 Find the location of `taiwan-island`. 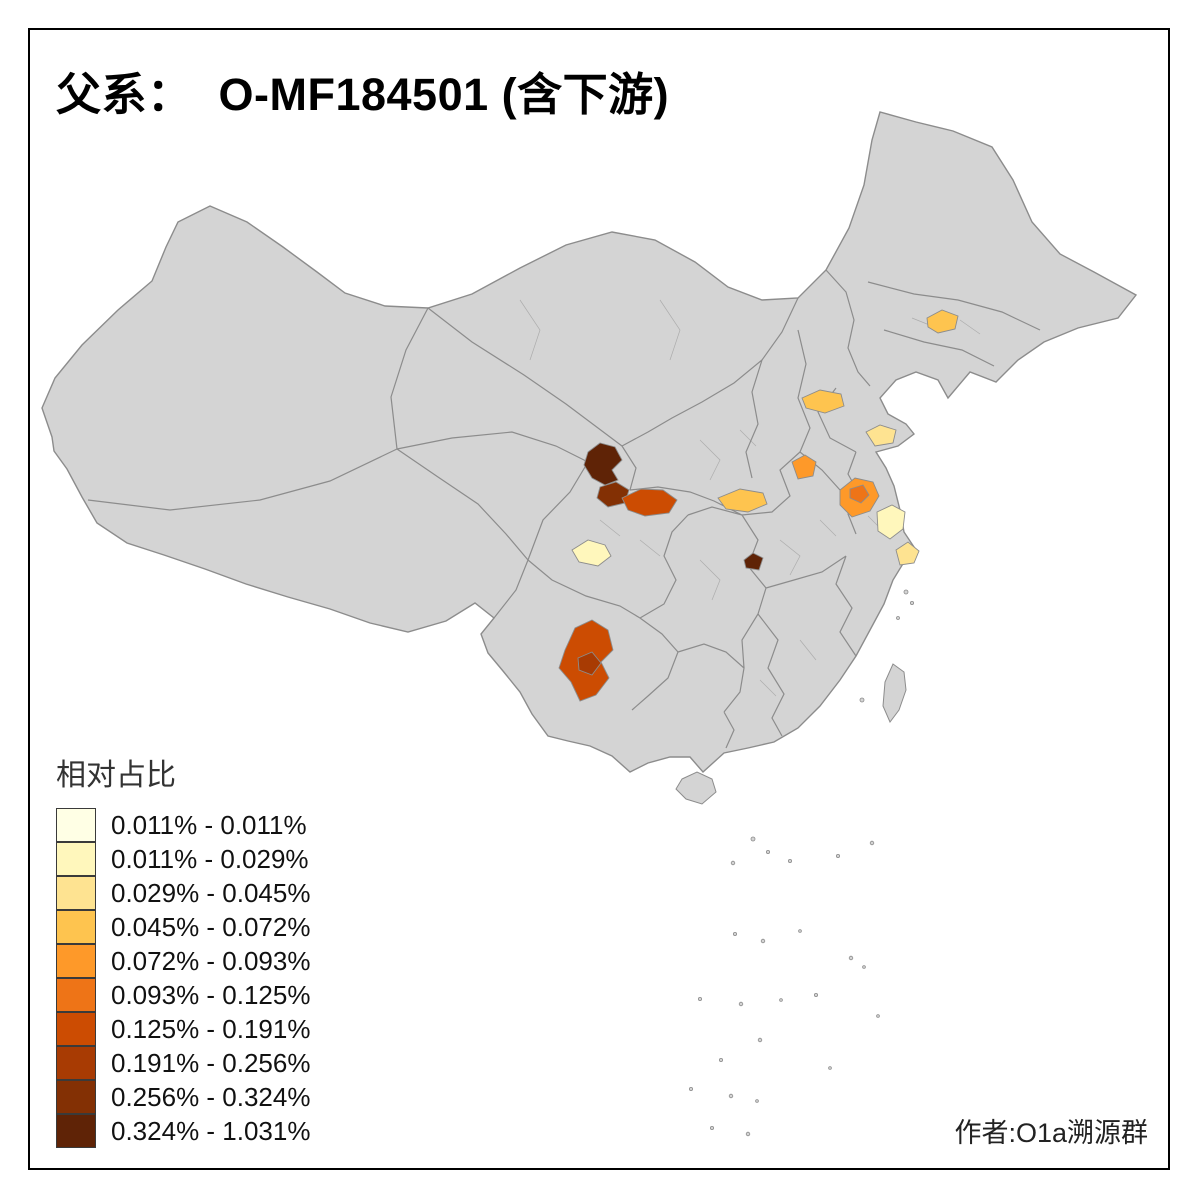

taiwan-island is located at coordinates (894, 693).